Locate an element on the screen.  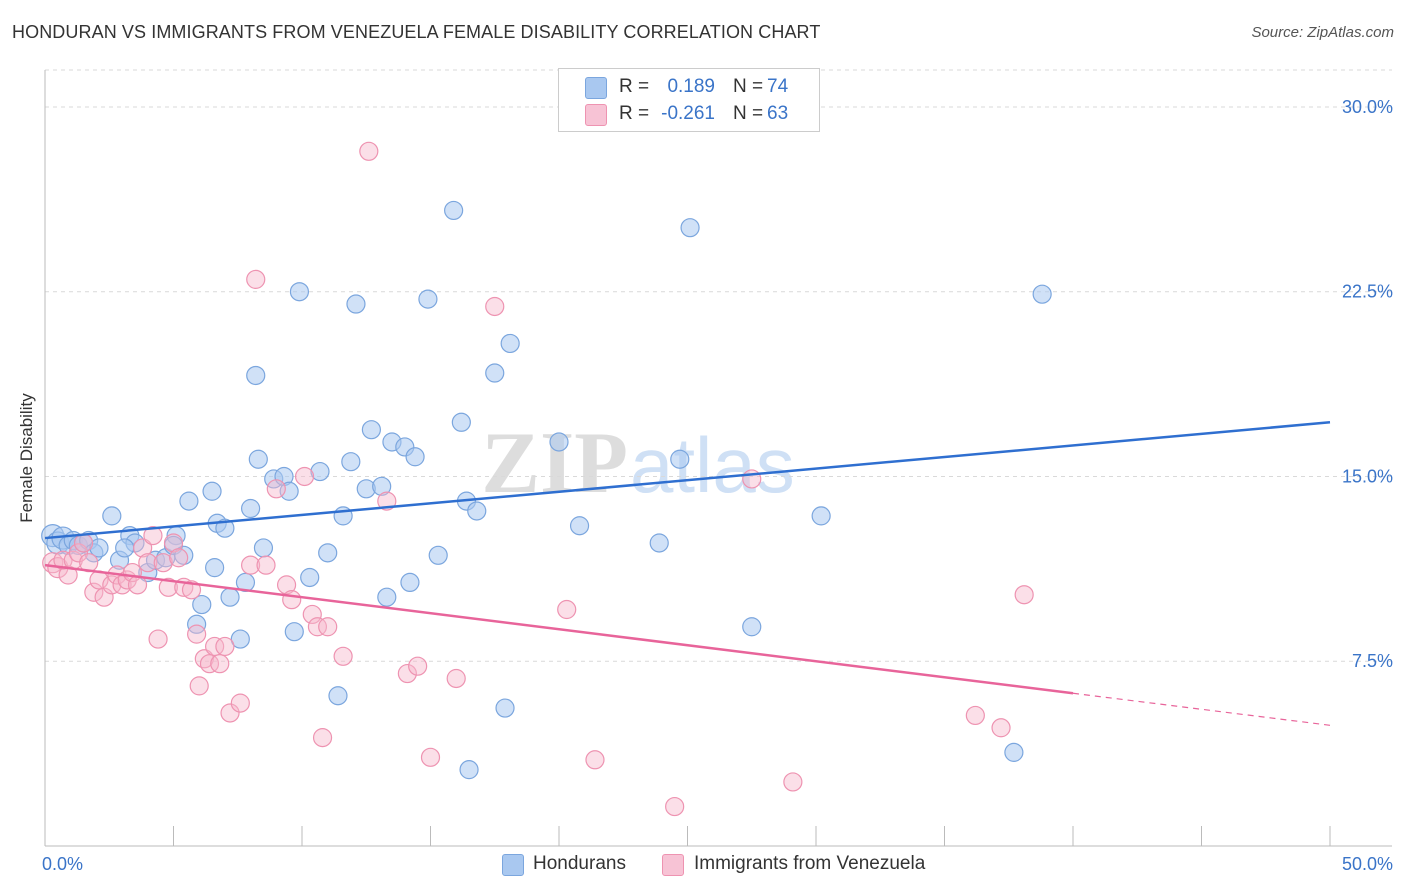
venezuela-trend-line is located at coordinates (559, 629).